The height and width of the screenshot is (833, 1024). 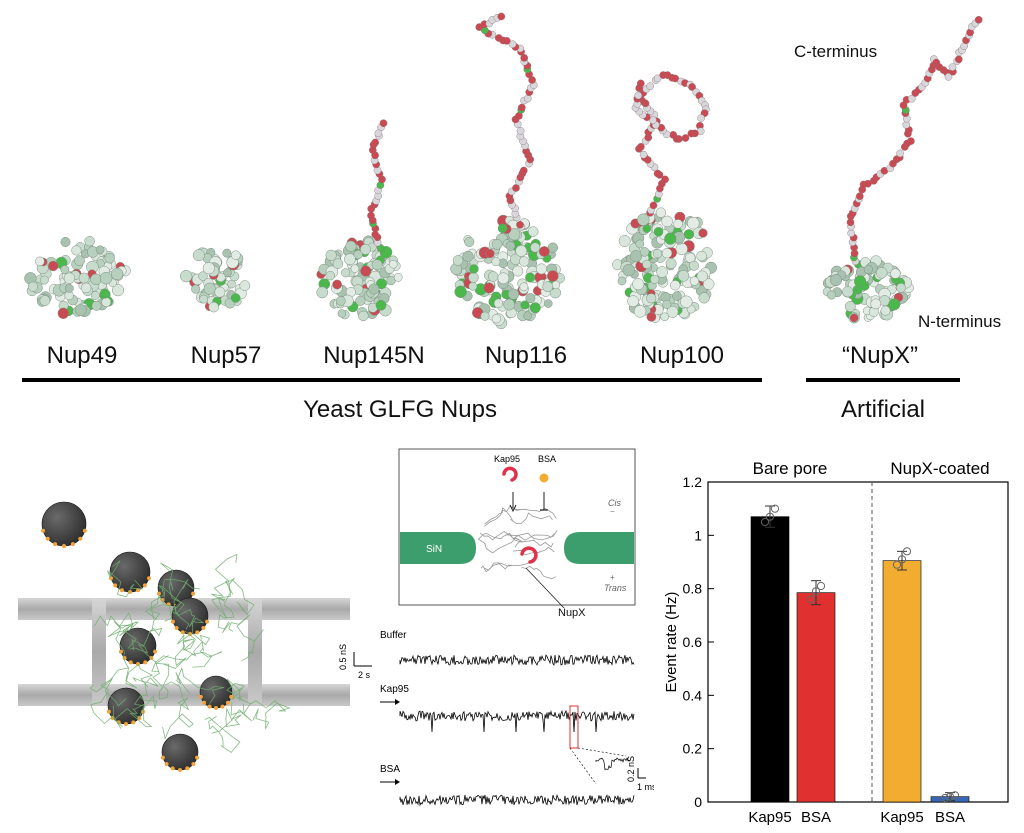 What do you see at coordinates (390, 769) in the screenshot?
I see `bsa-trace-label: BSA` at bounding box center [390, 769].